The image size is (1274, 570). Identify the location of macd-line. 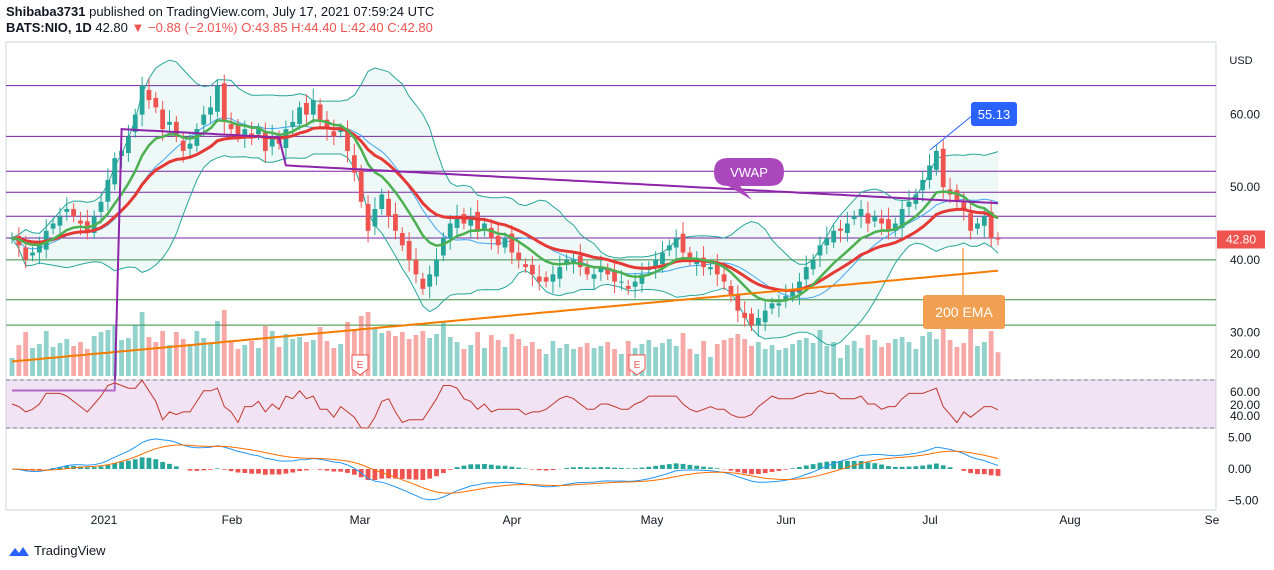
(505, 469).